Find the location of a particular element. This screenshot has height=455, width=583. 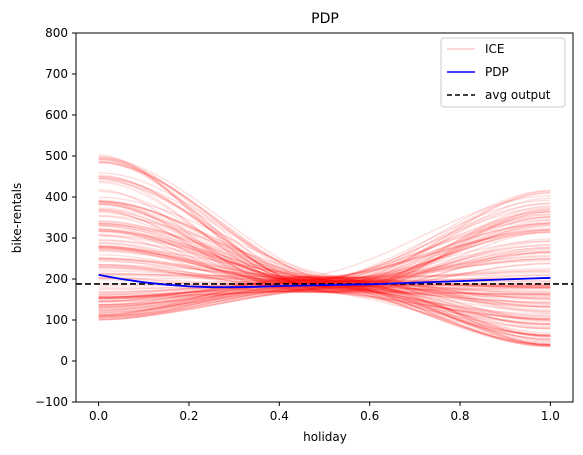

chart-title: PDP is located at coordinates (325, 19).